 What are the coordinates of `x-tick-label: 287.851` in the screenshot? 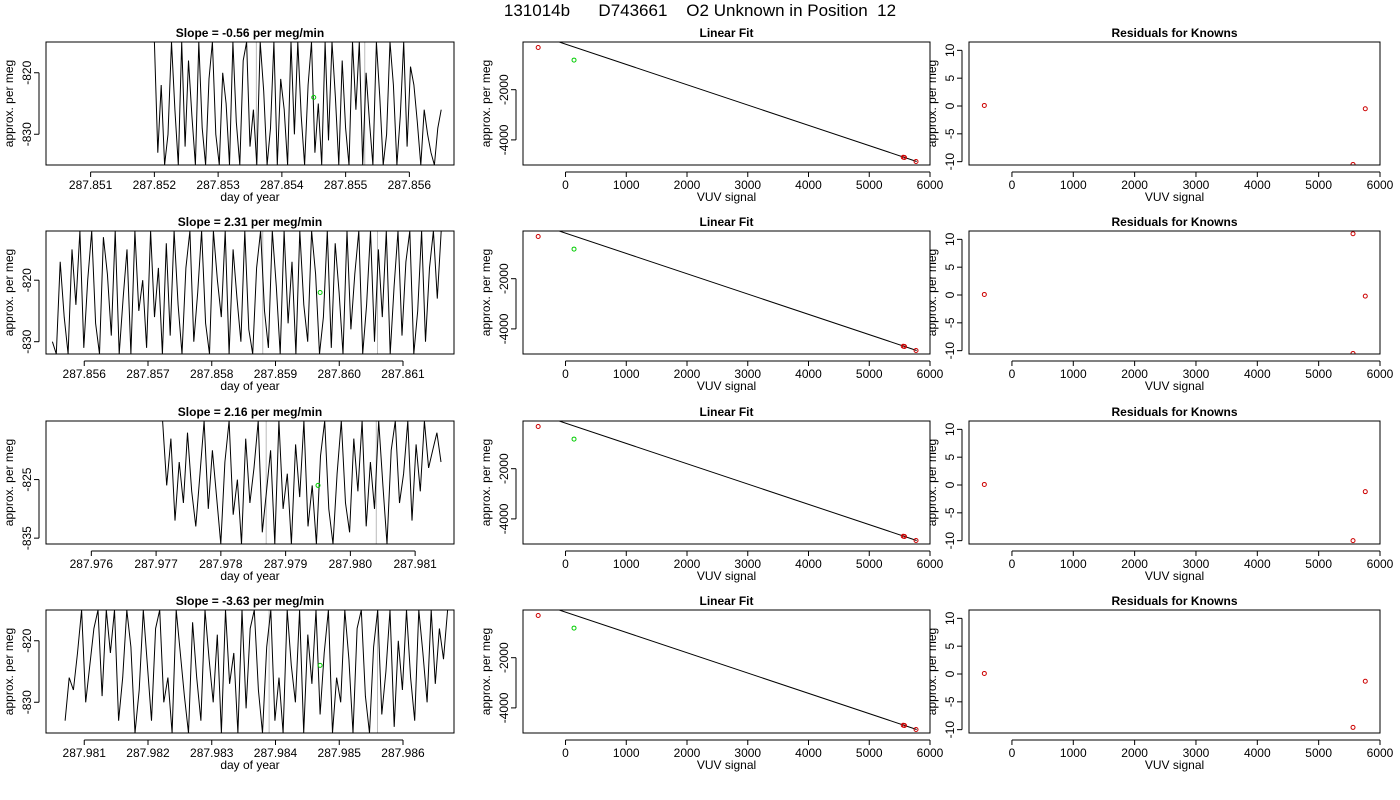 It's located at (91, 185).